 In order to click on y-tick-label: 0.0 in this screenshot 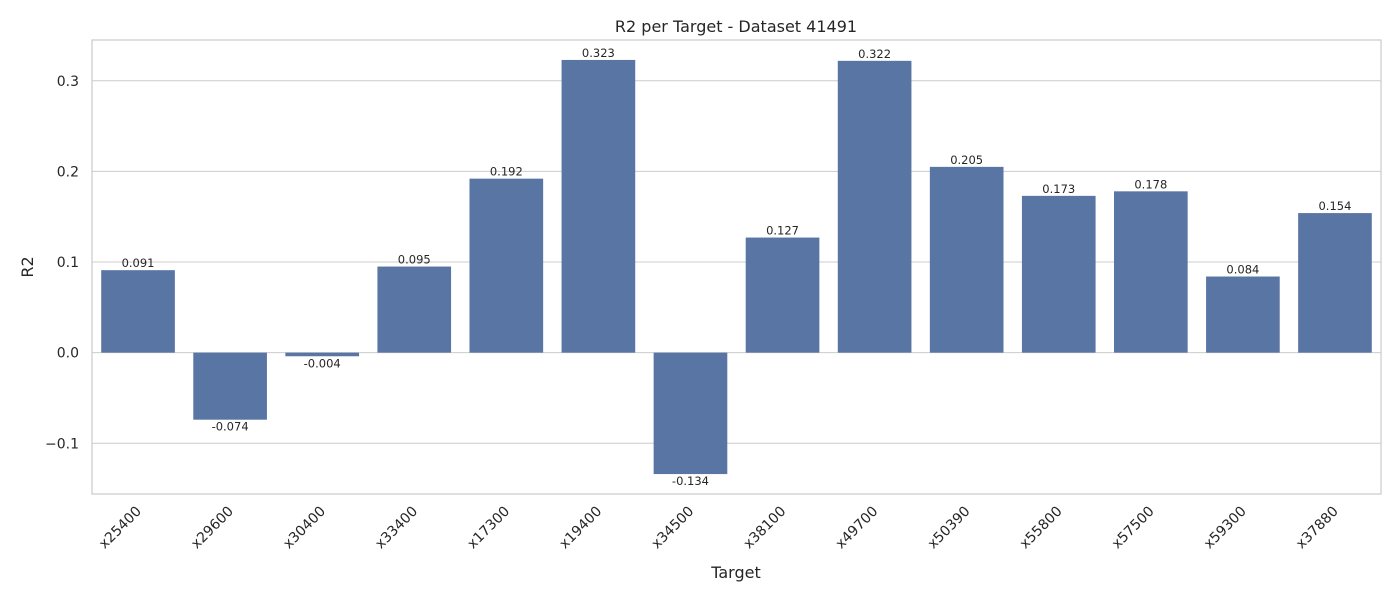, I will do `click(68, 354)`.